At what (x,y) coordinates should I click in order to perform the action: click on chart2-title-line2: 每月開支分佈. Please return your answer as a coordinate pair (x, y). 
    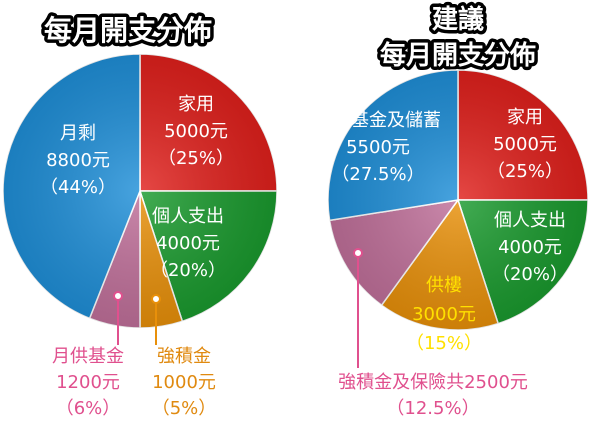
    Looking at the image, I should click on (458, 55).